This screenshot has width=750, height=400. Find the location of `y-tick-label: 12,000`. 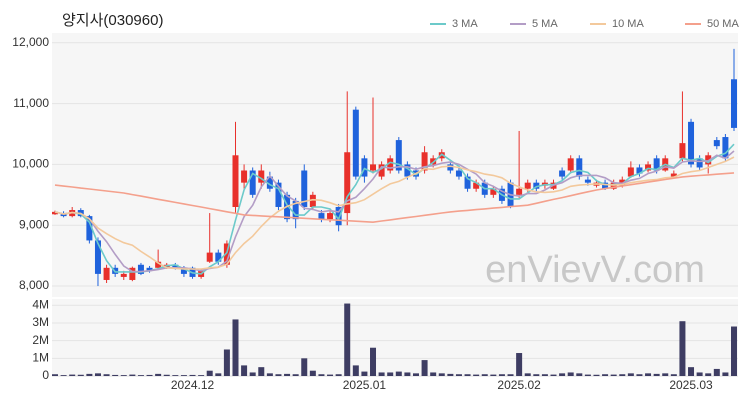

y-tick-label: 12,000 is located at coordinates (30, 42).